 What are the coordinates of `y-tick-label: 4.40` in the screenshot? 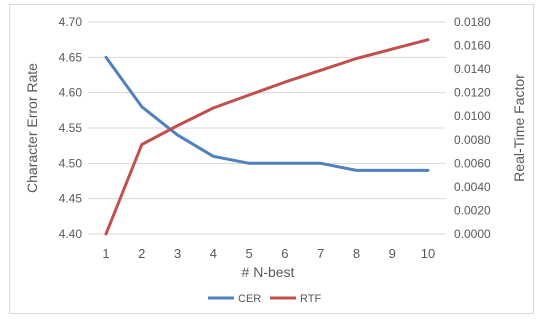 It's located at (71, 234).